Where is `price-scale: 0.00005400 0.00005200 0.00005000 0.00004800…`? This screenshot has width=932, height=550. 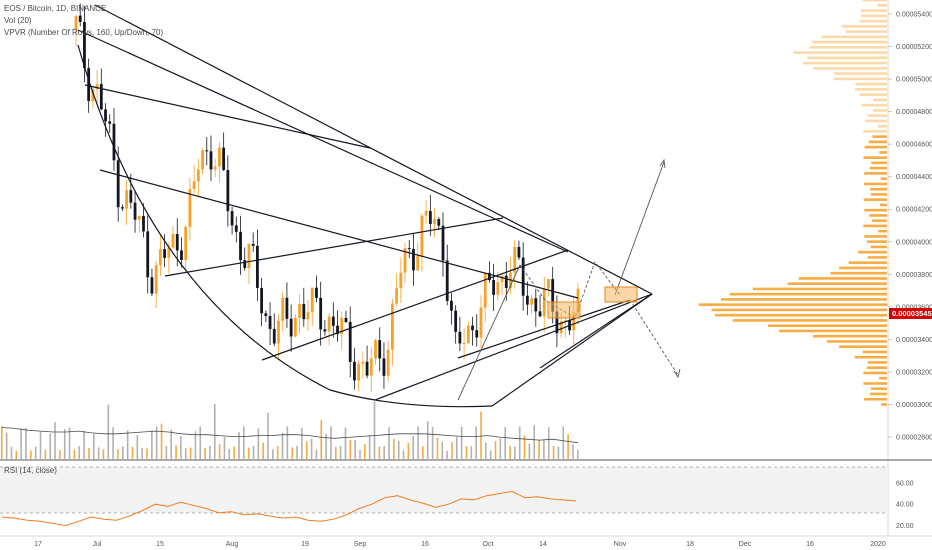
price-scale: 0.00005400 0.00005200 0.00005000 0.00004800… is located at coordinates (910, 227).